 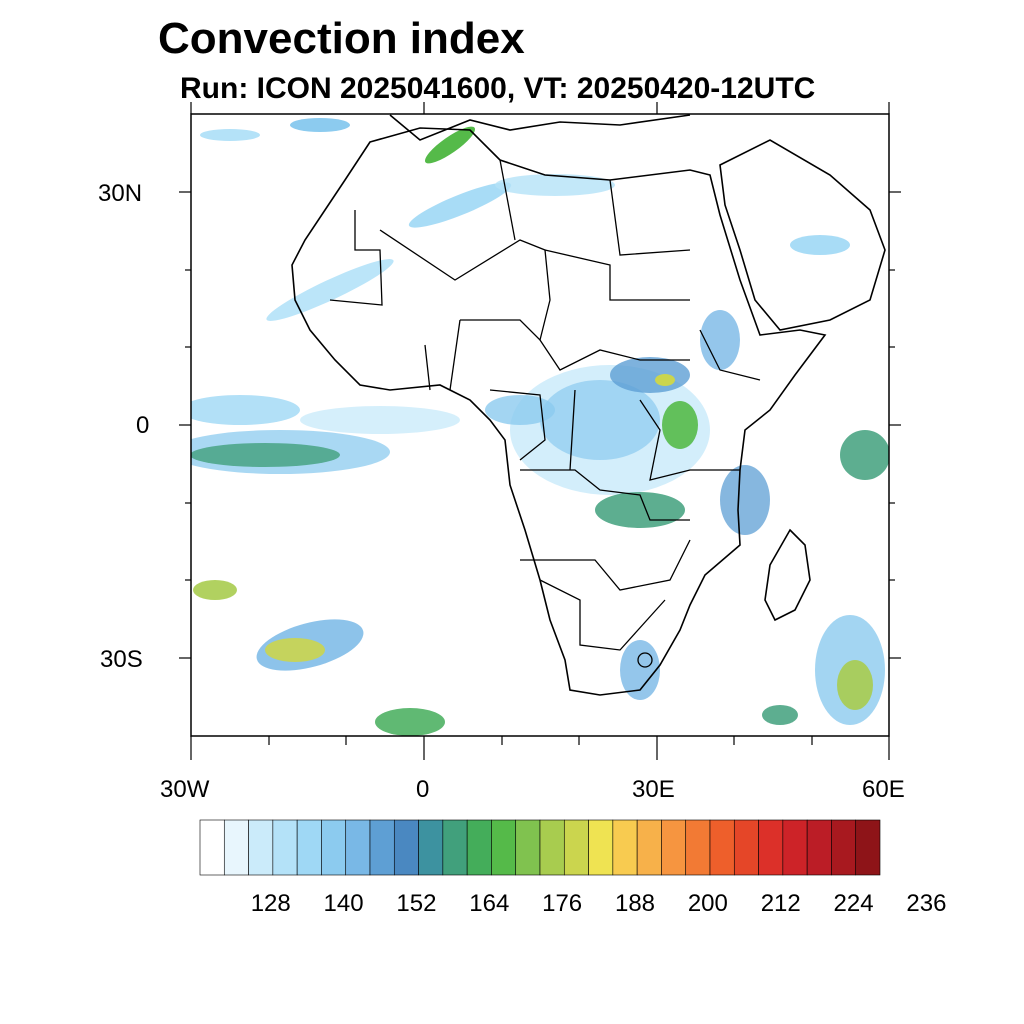 What do you see at coordinates (143, 425) in the screenshot?
I see `lat-label-equator: 0` at bounding box center [143, 425].